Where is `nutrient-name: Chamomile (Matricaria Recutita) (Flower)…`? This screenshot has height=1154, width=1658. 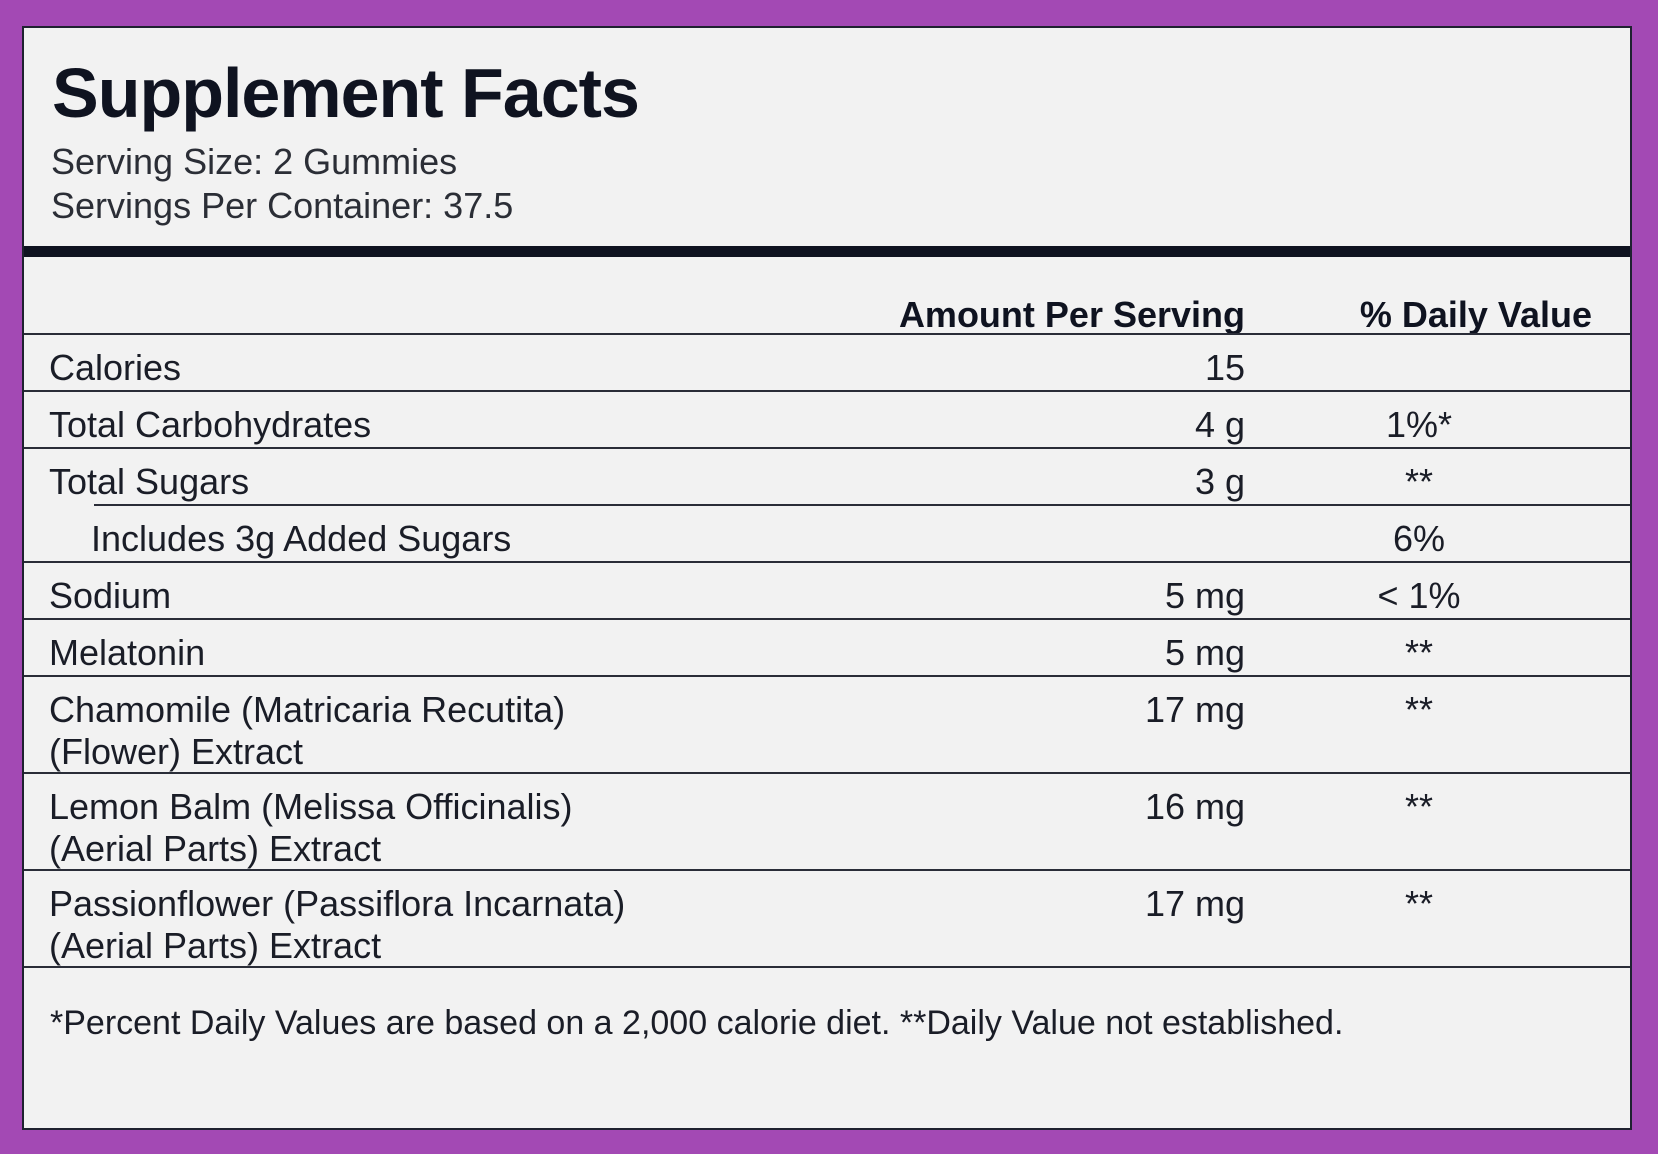 nutrient-name: Chamomile (Matricaria Recutita) (Flower)… is located at coordinates (307, 731).